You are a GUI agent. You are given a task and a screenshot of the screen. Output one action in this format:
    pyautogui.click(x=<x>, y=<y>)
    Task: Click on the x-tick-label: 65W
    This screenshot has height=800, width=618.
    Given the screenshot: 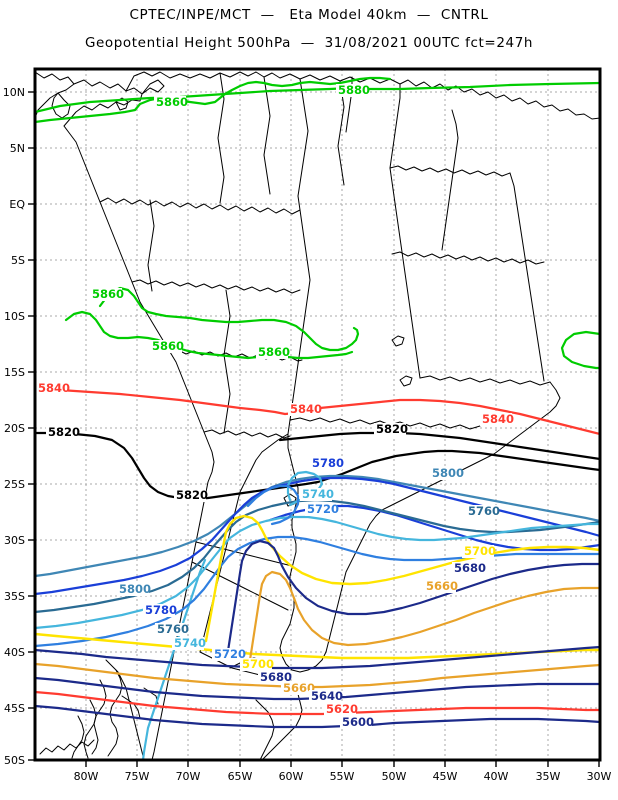 What is the action you would take?
    pyautogui.click(x=240, y=776)
    